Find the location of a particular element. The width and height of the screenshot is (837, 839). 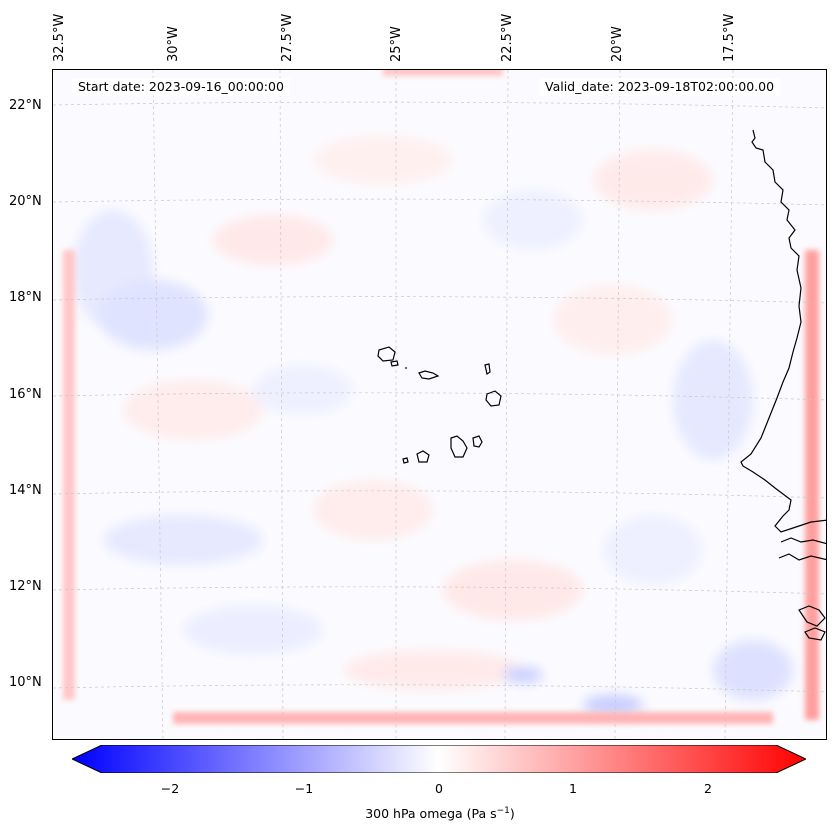

lon-label: 17.5°W is located at coordinates (729, 37).